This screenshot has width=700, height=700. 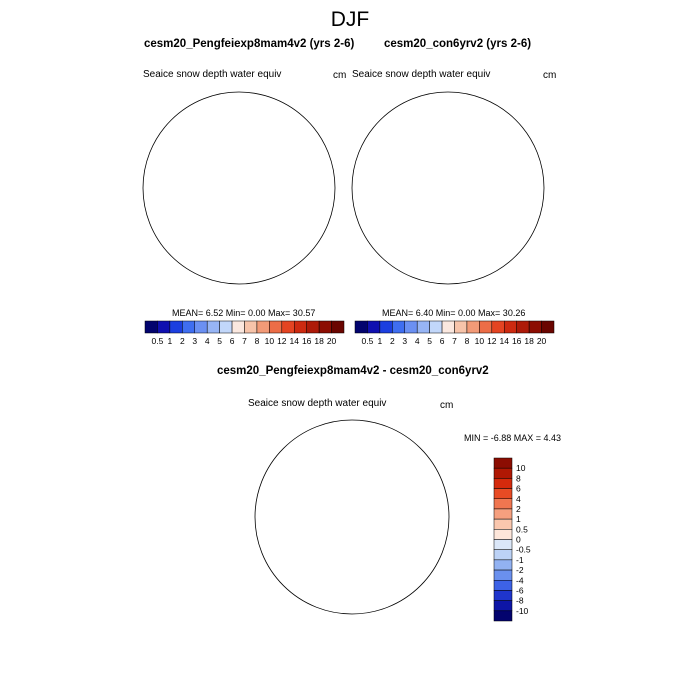 I want to click on colorbar1-tick-label: 18, so click(x=319, y=341).